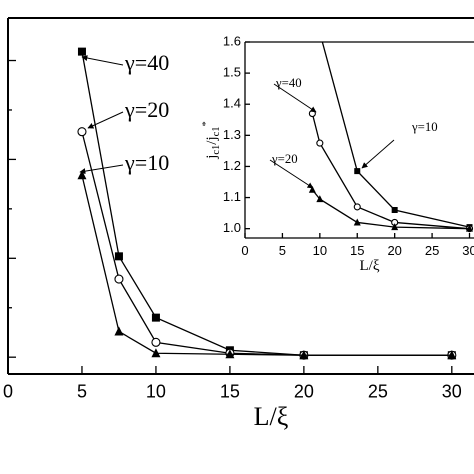 Image resolution: width=474 pixels, height=474 pixels. Describe the element at coordinates (232, 40) in the screenshot. I see `y-tick-label: 1.6` at that location.